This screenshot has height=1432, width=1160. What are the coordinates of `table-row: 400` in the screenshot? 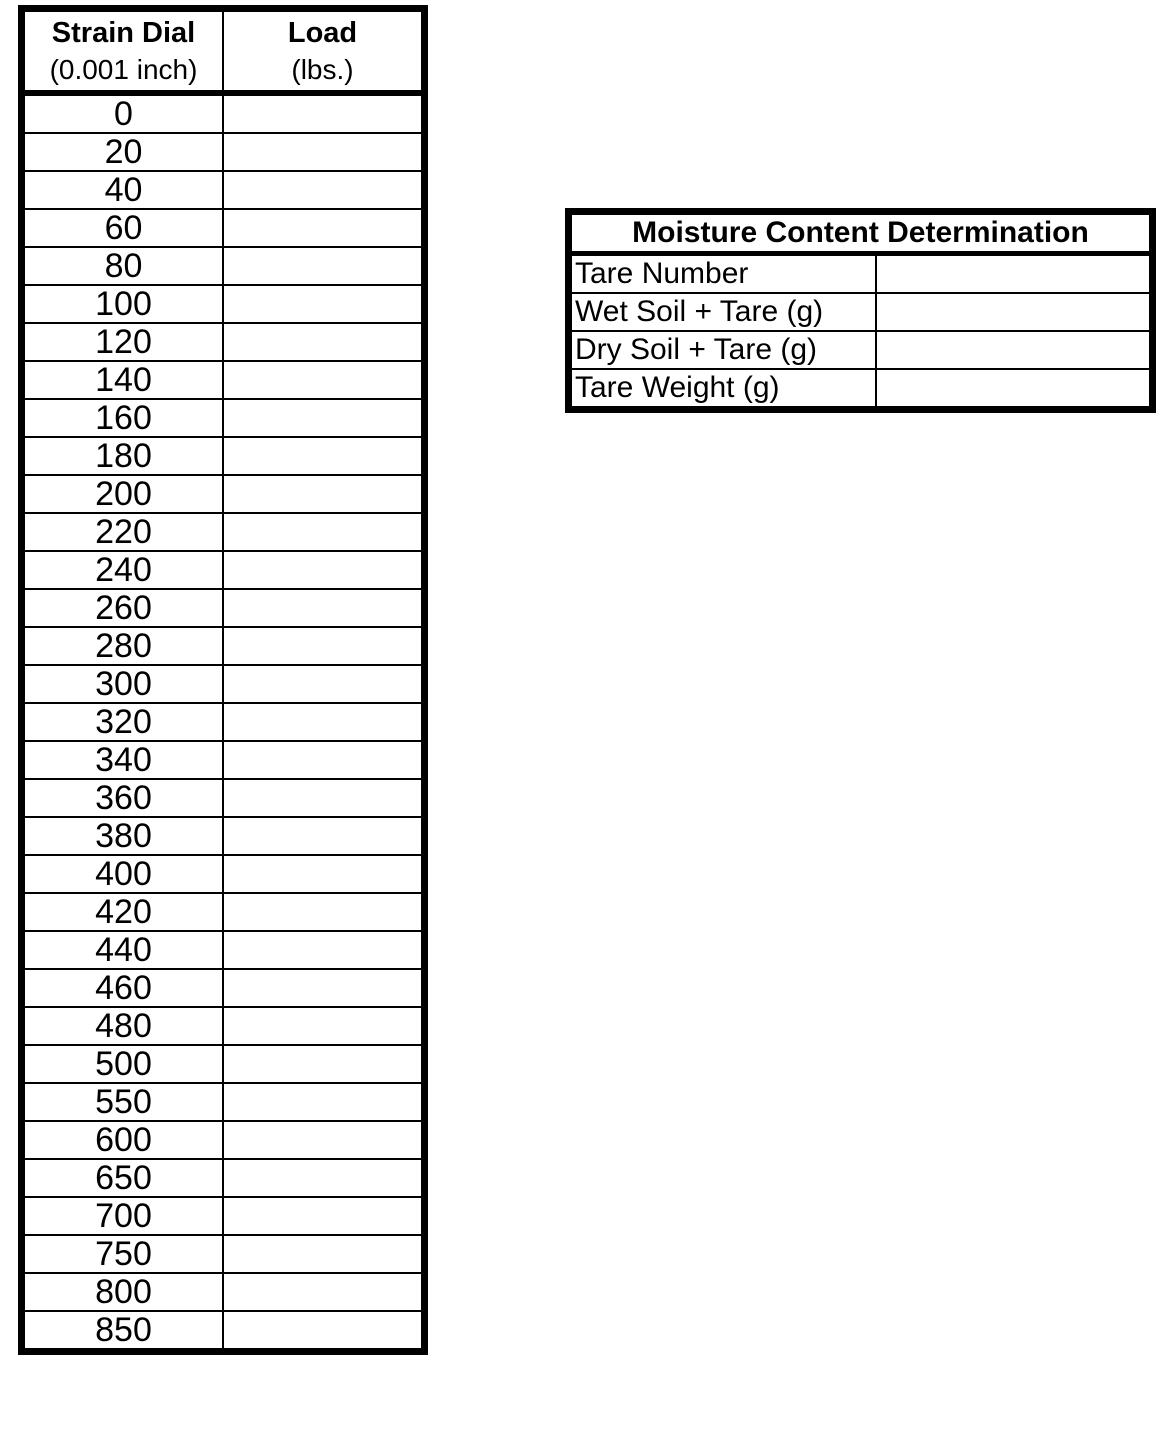 It's located at (223, 874).